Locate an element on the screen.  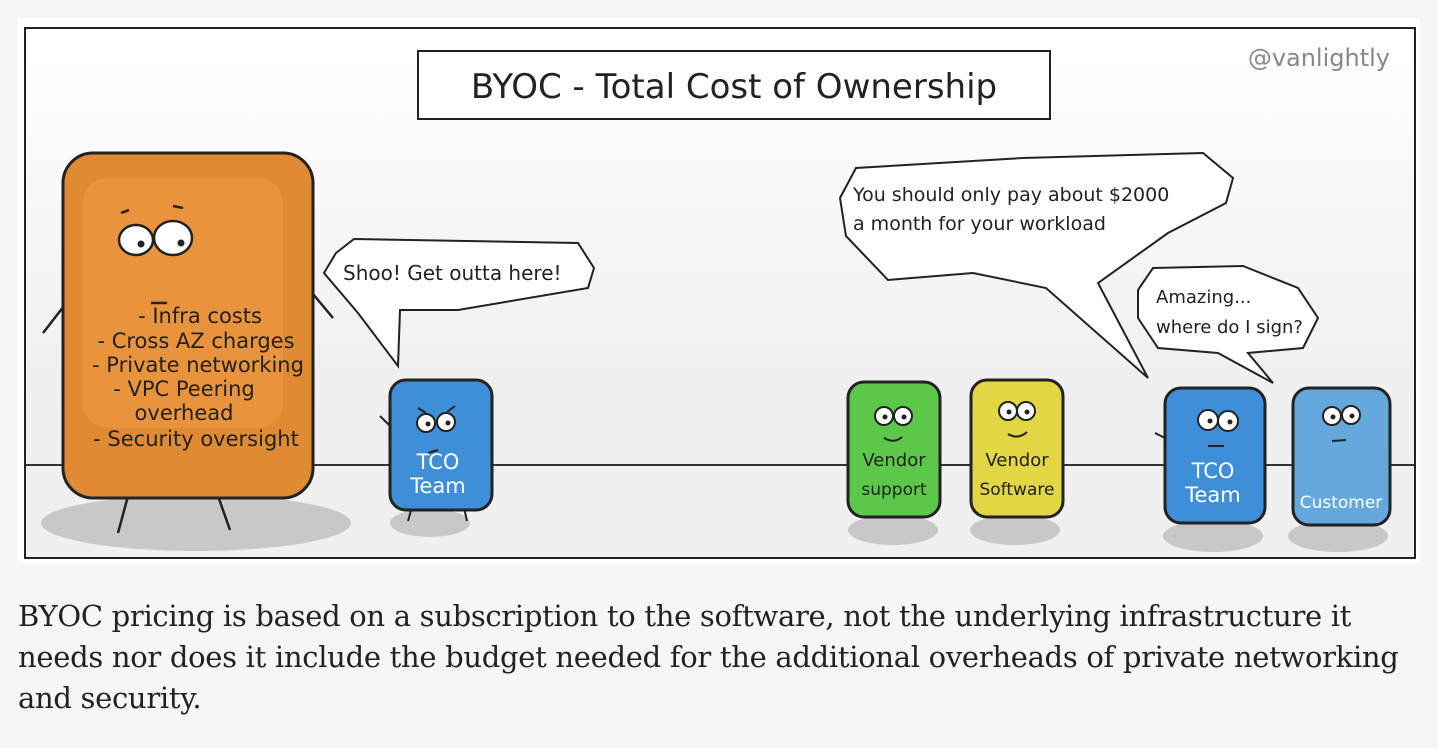
cost-item: - Infra costs is located at coordinates (200, 316).